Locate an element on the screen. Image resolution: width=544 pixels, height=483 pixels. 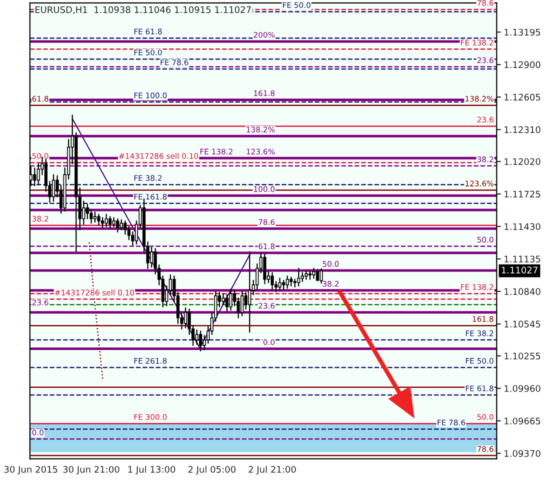
y-tick-label: 1.09665 is located at coordinates (522, 421).